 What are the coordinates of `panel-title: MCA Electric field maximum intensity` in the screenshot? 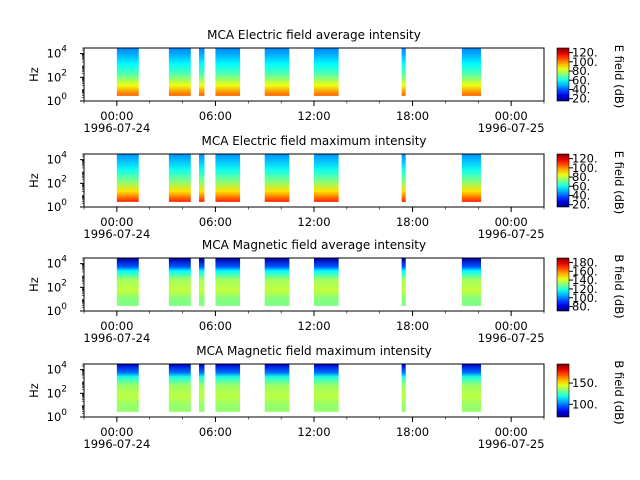 It's located at (313, 141).